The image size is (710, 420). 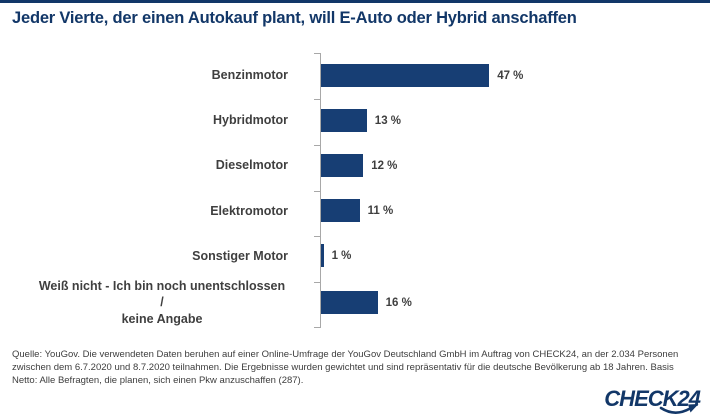 I want to click on category-label: Dieselmotor, so click(x=251, y=165).